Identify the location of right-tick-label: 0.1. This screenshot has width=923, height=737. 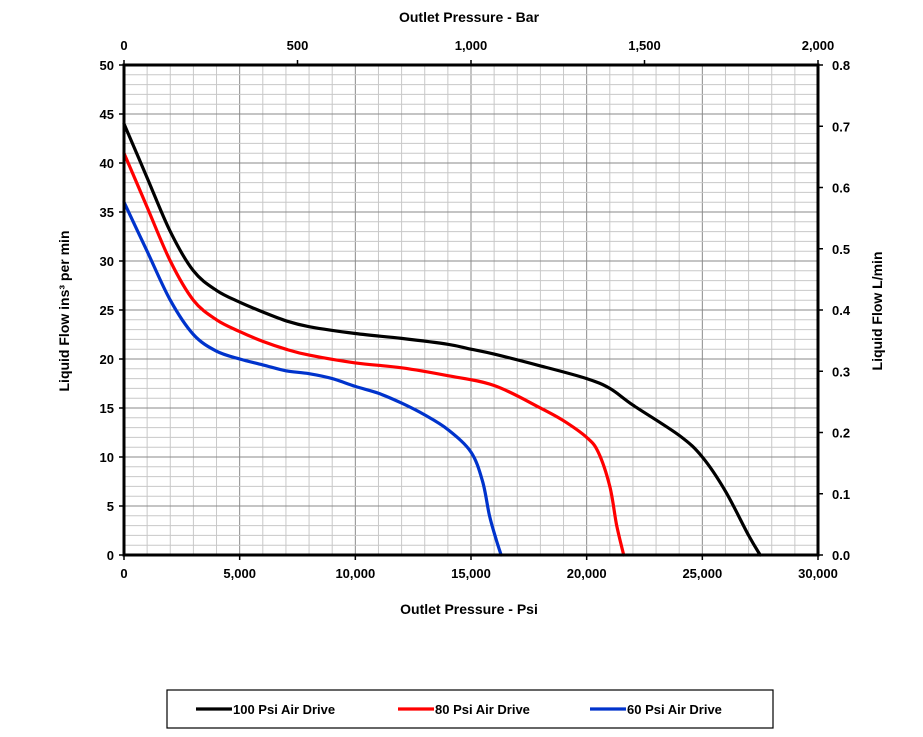
(841, 494).